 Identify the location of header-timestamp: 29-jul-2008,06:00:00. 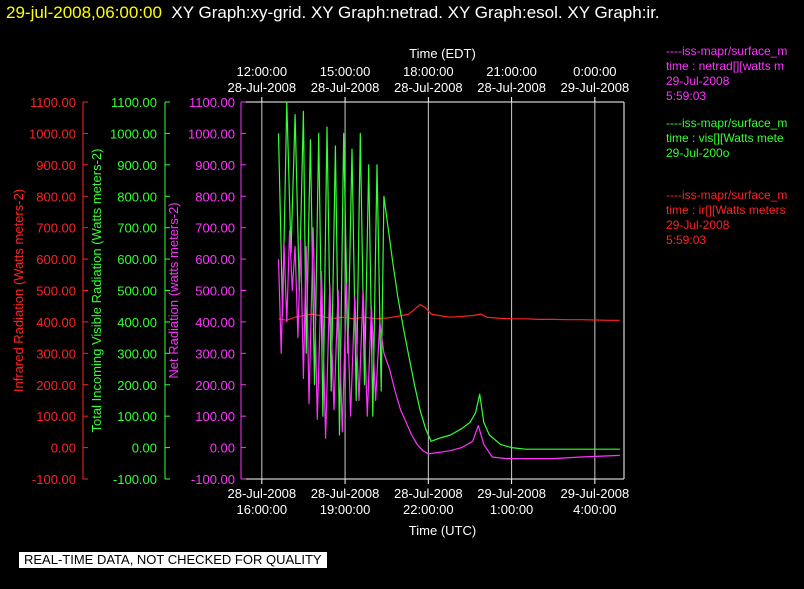
(84, 12).